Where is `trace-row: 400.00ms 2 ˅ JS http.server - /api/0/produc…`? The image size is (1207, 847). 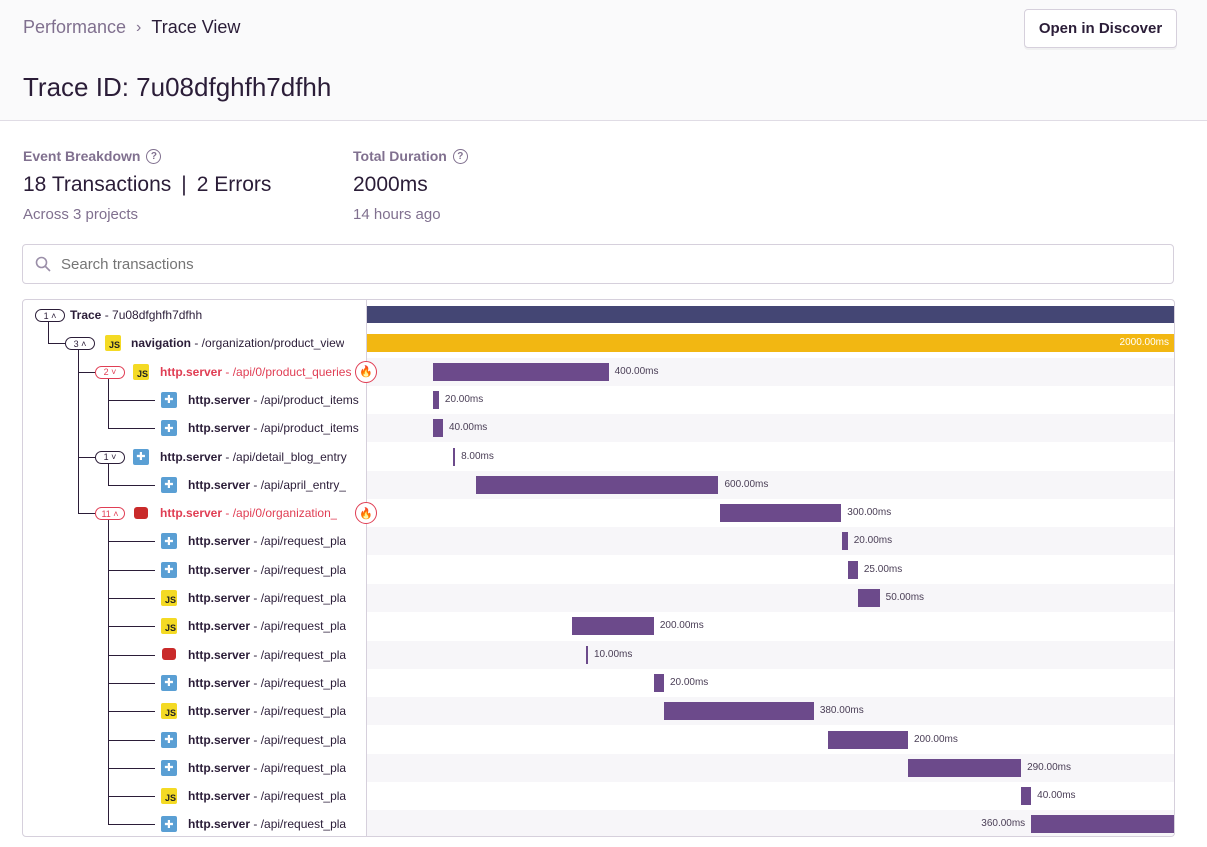
trace-row: 400.00ms 2 ˅ JS http.server - /api/0/produc… is located at coordinates (598, 371).